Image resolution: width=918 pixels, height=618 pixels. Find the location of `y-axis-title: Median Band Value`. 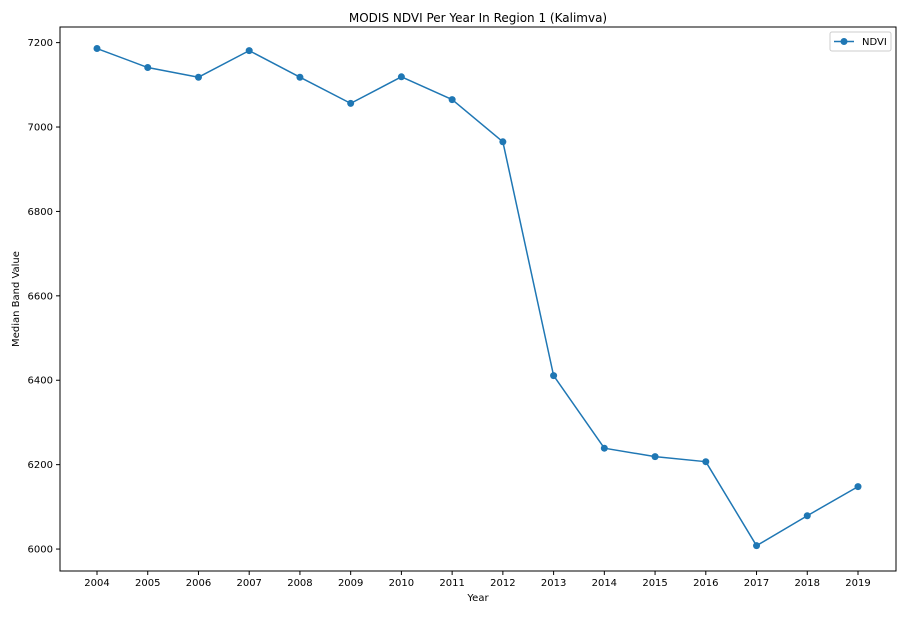

y-axis-title: Median Band Value is located at coordinates (16, 299).